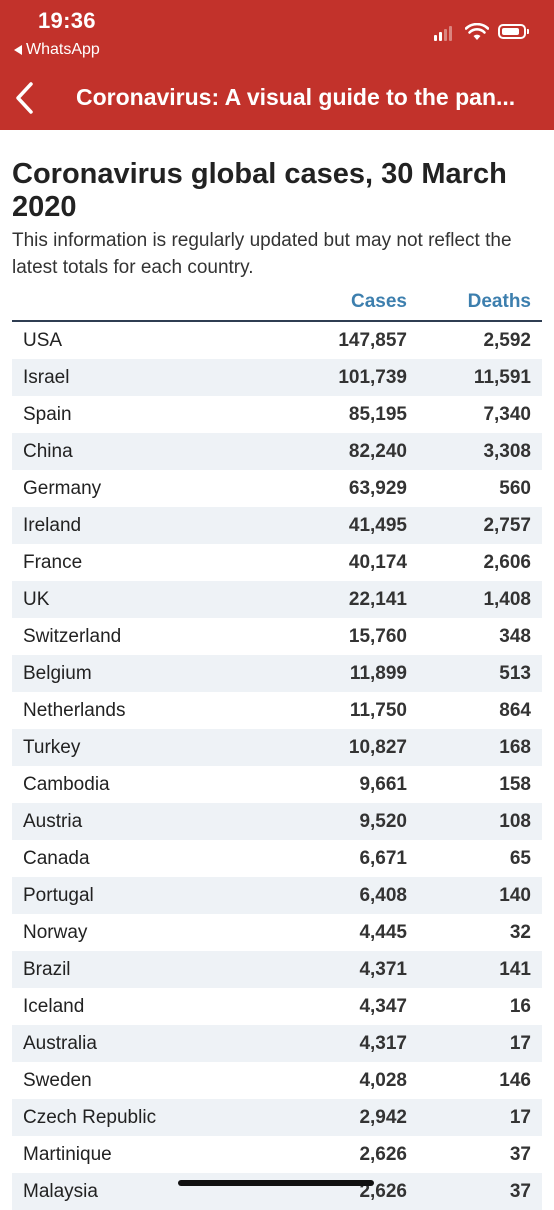 The image size is (554, 1210). What do you see at coordinates (18, 50) in the screenshot?
I see `back-triangle-icon` at bounding box center [18, 50].